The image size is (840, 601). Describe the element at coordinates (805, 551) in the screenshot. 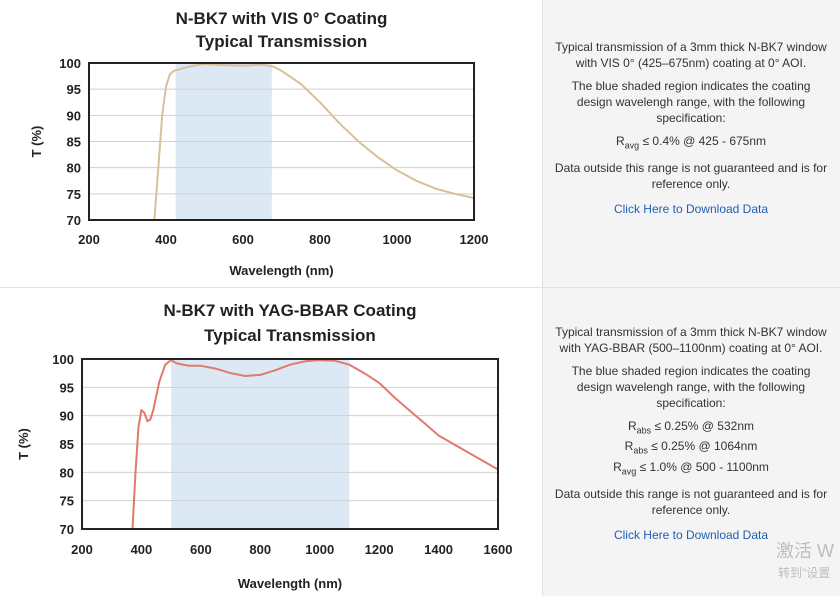

I see `os-activation-watermark: 激活 W` at that location.